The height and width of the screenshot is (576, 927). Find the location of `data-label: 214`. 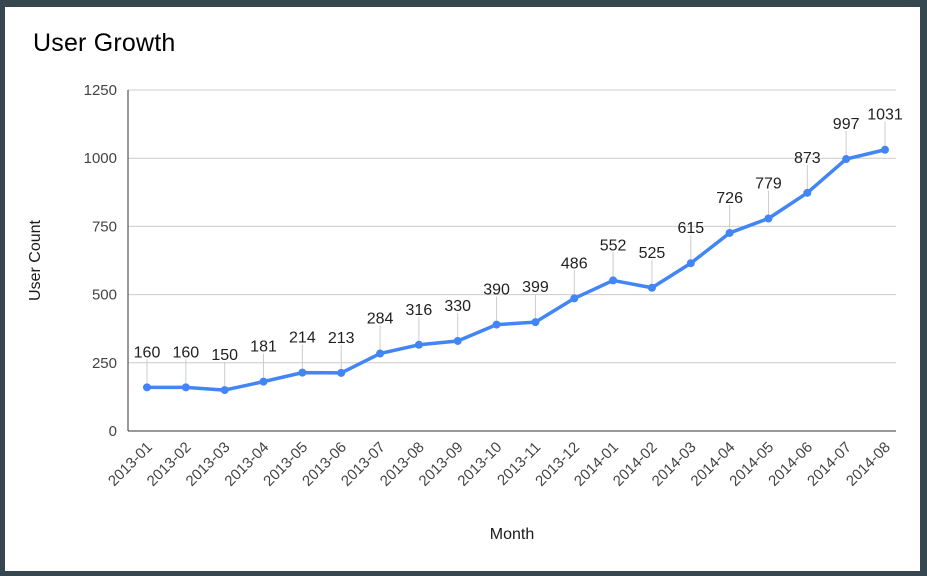

data-label: 214 is located at coordinates (302, 338).